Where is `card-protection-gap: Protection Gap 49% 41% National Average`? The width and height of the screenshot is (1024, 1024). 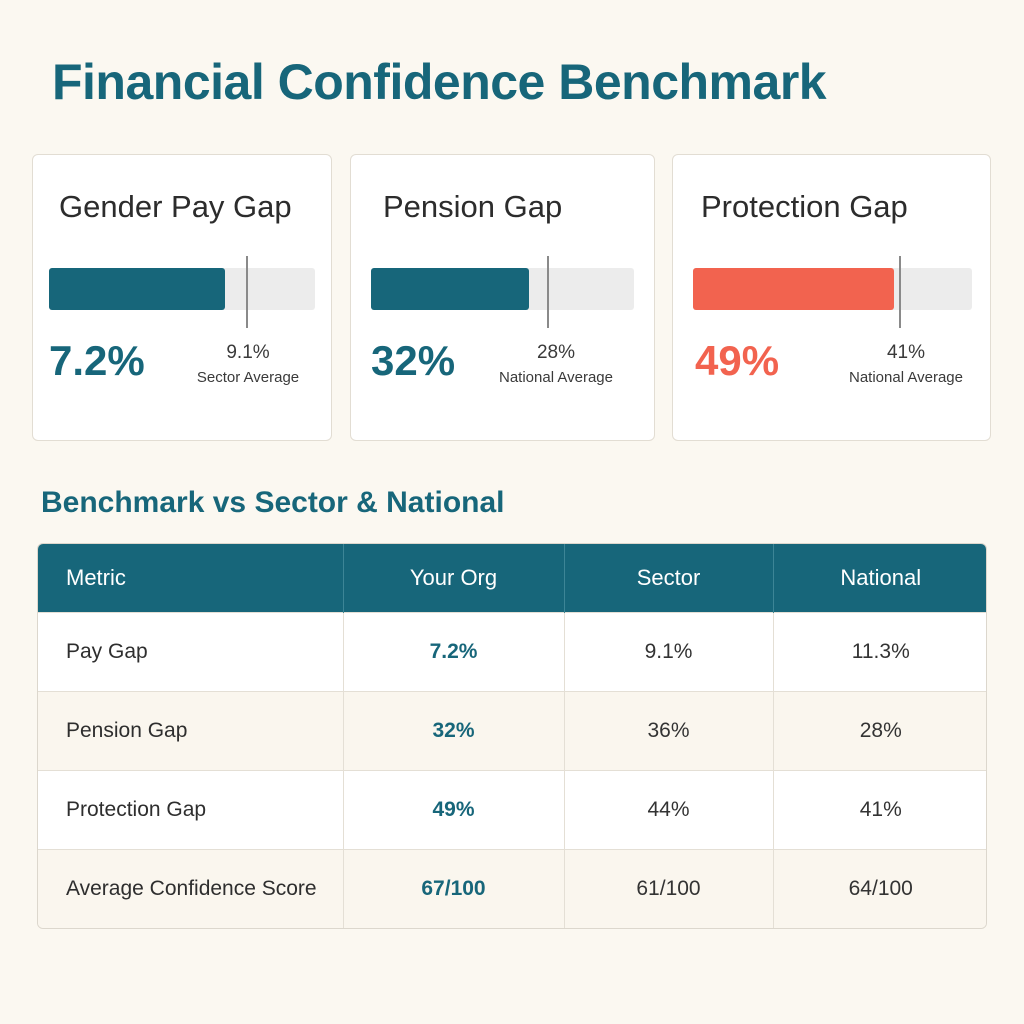 card-protection-gap: Protection Gap 49% 41% National Average is located at coordinates (831, 297).